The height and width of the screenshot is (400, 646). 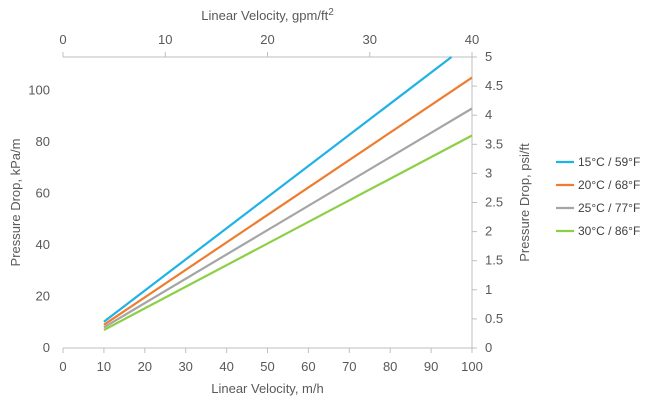 What do you see at coordinates (308, 366) in the screenshot?
I see `x-tick-label: 60` at bounding box center [308, 366].